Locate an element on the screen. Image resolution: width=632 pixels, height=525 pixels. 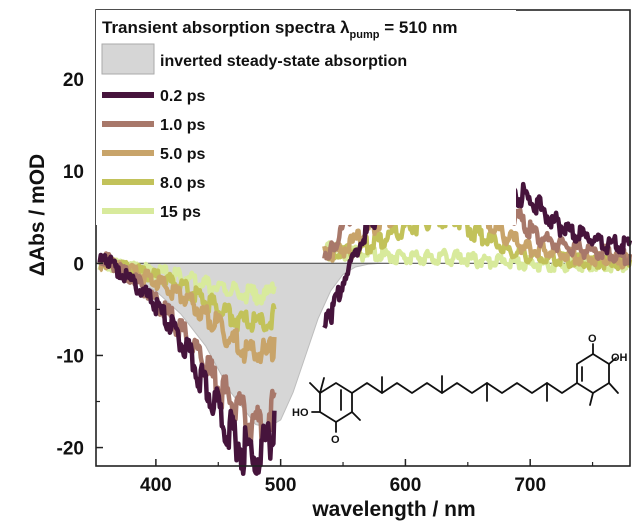
y-tick-label: 0 is located at coordinates (78, 264).